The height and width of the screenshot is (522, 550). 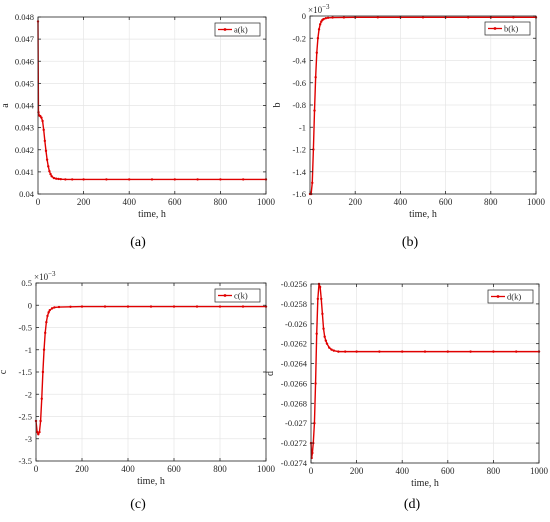 What do you see at coordinates (27, 194) in the screenshot?
I see `y-tick-label: 0.04` at bounding box center [27, 194].